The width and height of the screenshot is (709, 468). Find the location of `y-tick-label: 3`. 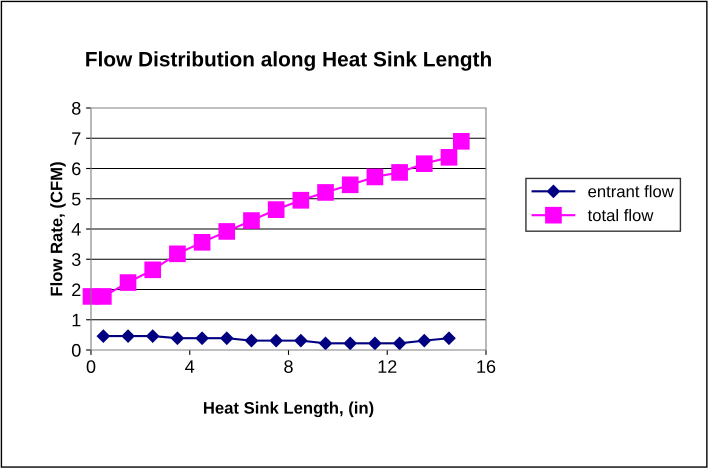

y-tick-label: 3 is located at coordinates (76, 259).